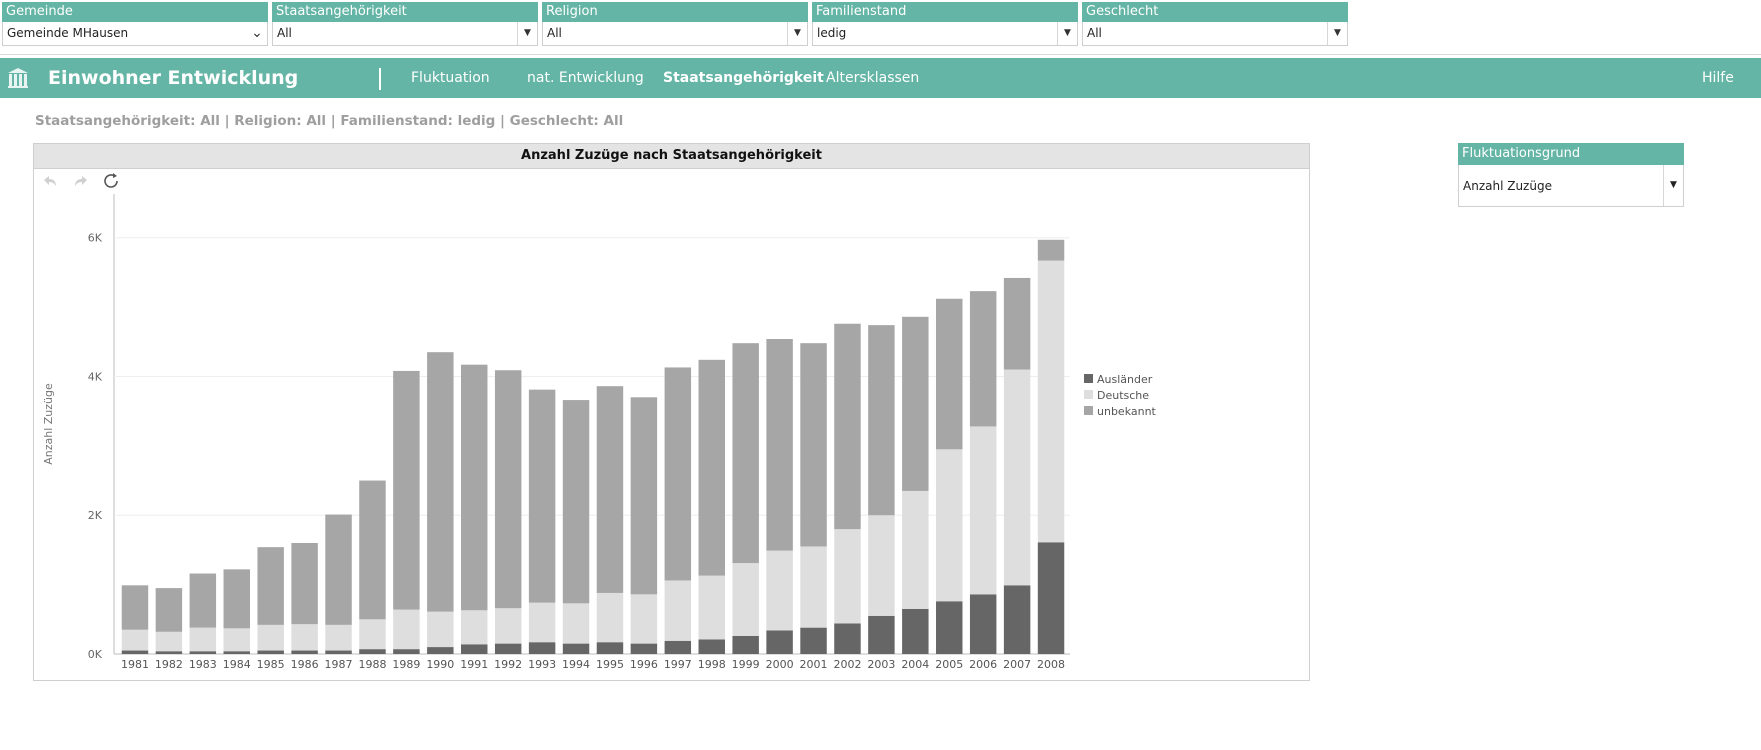  Describe the element at coordinates (135, 664) in the screenshot. I see `x-tick-label: 1981` at that location.